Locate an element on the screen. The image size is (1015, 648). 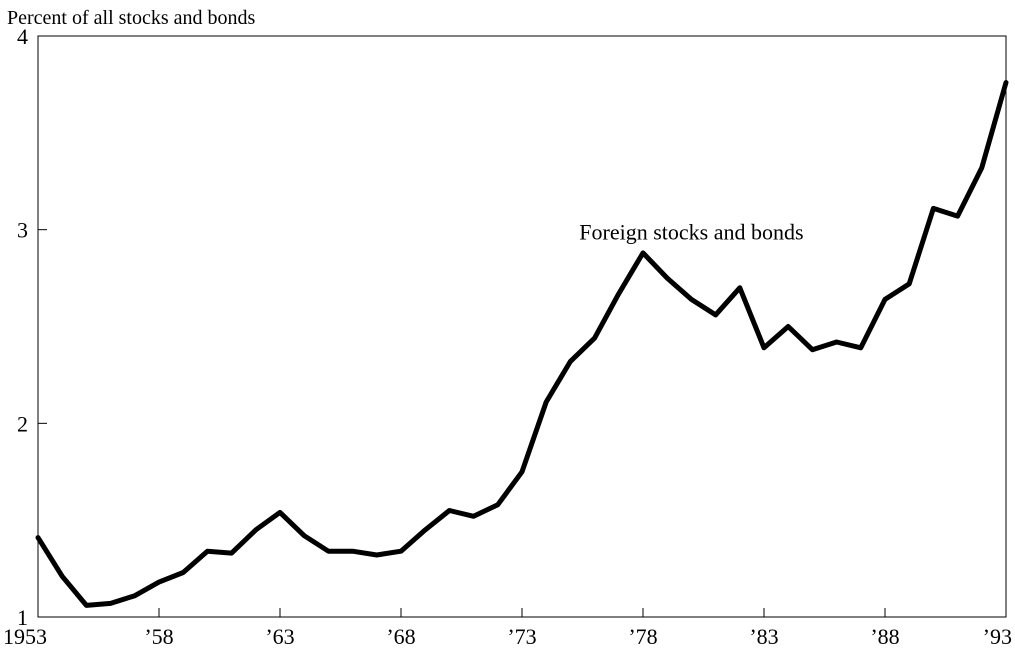
y-tick-label-2: 2 is located at coordinates (22, 423).